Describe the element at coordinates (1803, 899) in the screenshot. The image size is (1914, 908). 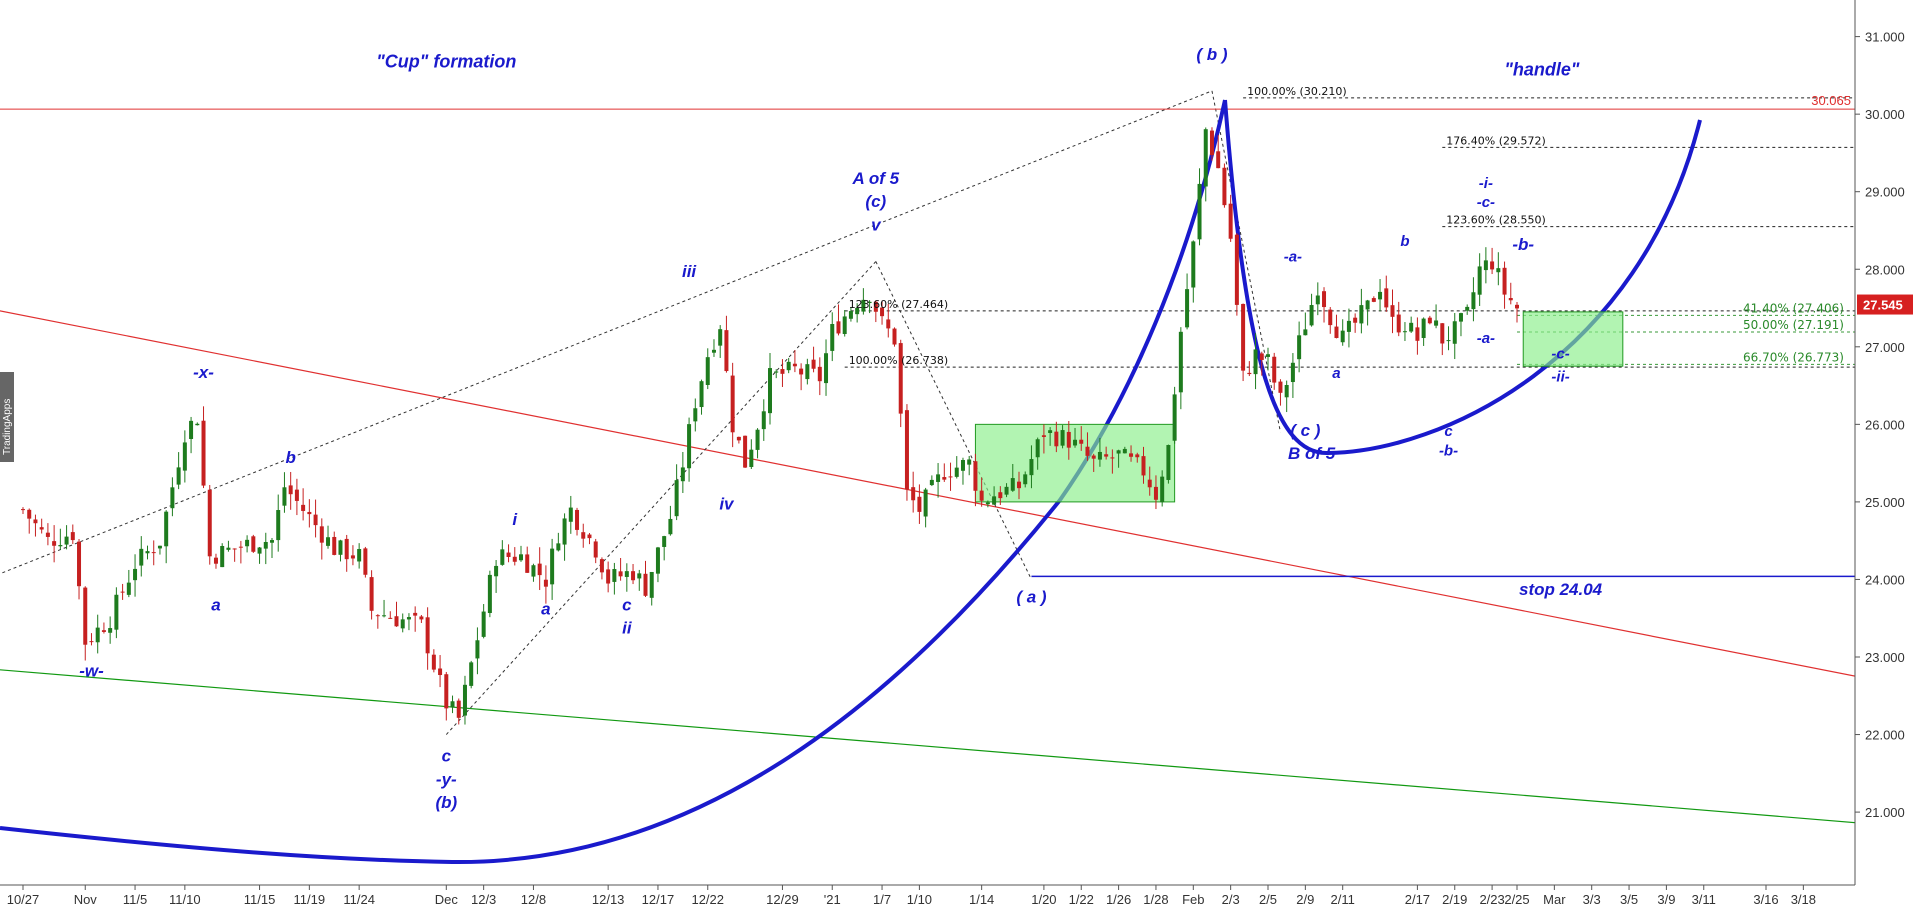
I see `x-tick-label: 3/18` at that location.